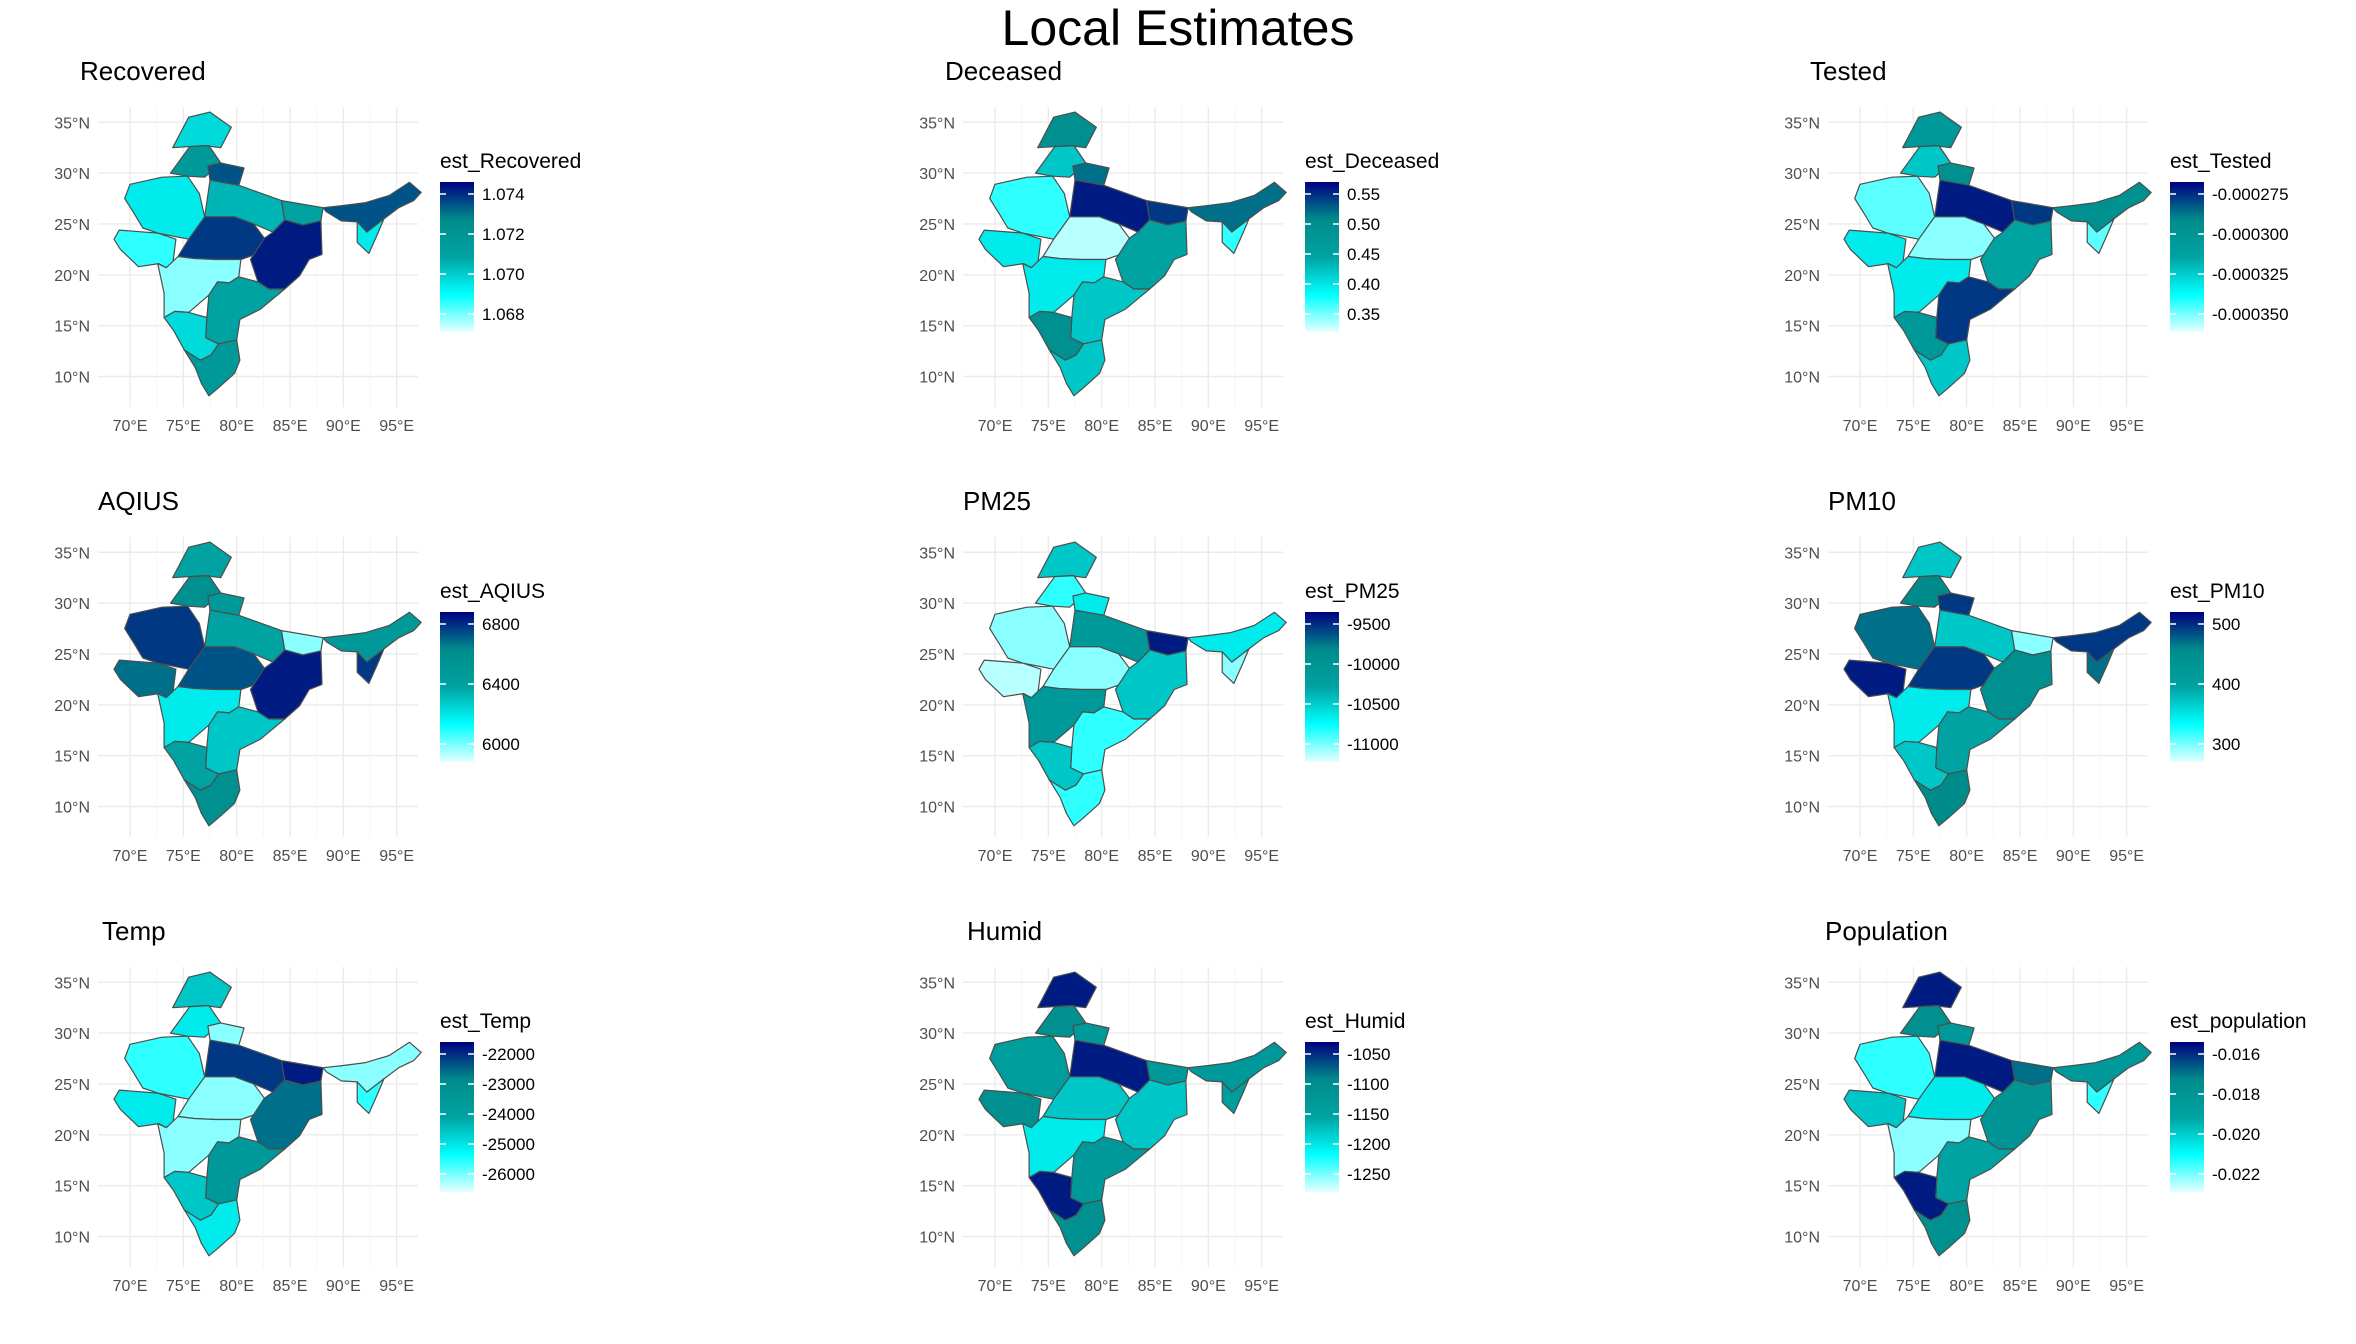 Image resolution: width=2356 pixels, height=1344 pixels. What do you see at coordinates (2226, 624) in the screenshot?
I see `legend-label: 500` at bounding box center [2226, 624].